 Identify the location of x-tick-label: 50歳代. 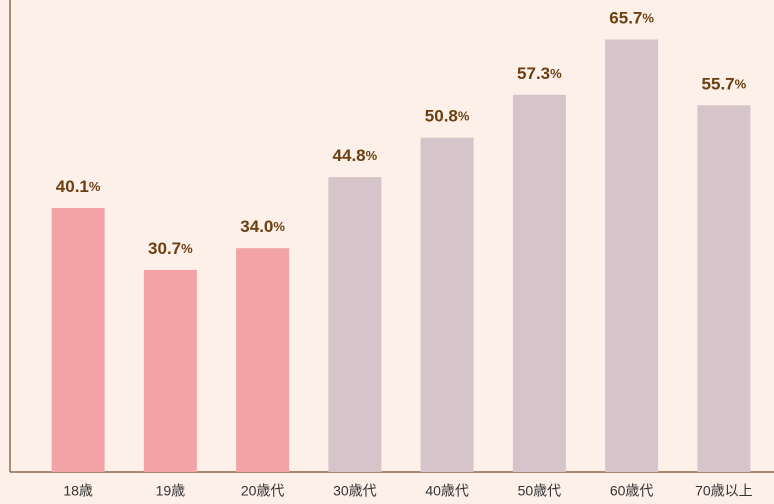
(540, 491).